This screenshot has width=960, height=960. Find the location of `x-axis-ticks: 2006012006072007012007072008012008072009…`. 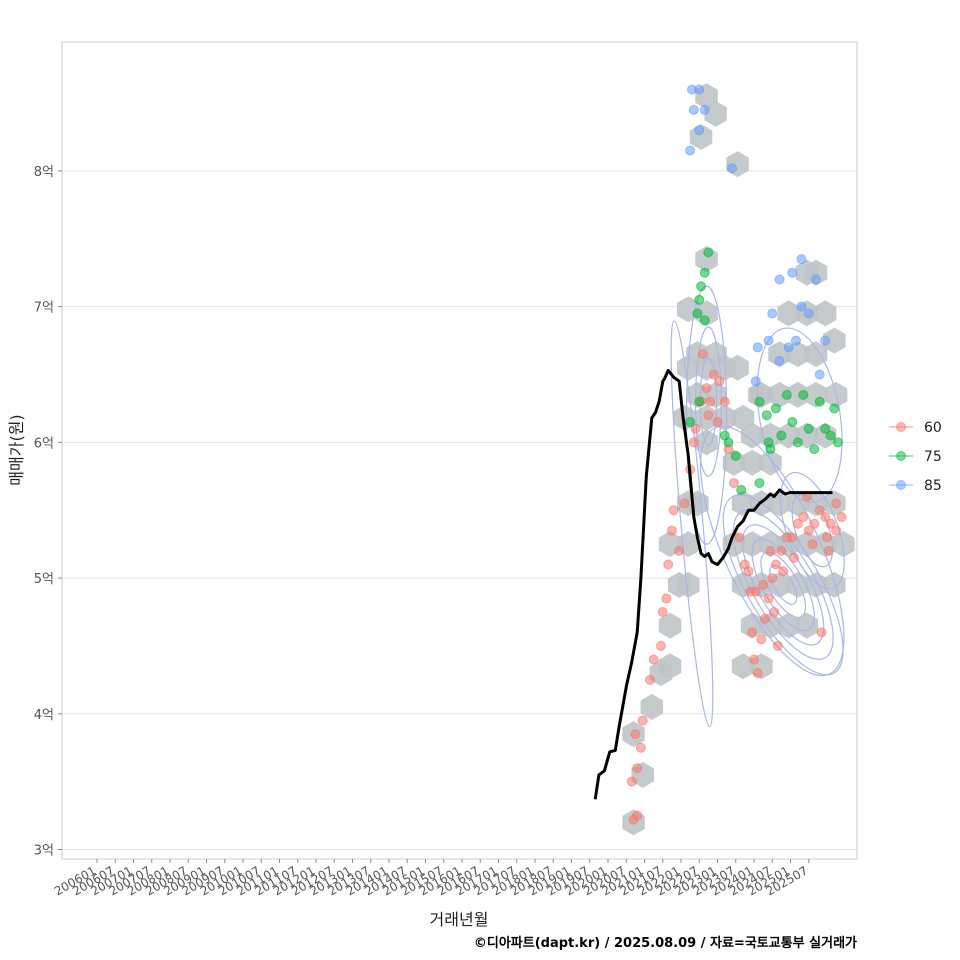

x-axis-ticks: 2006012006072007012007072008012008072009… is located at coordinates (431, 879).